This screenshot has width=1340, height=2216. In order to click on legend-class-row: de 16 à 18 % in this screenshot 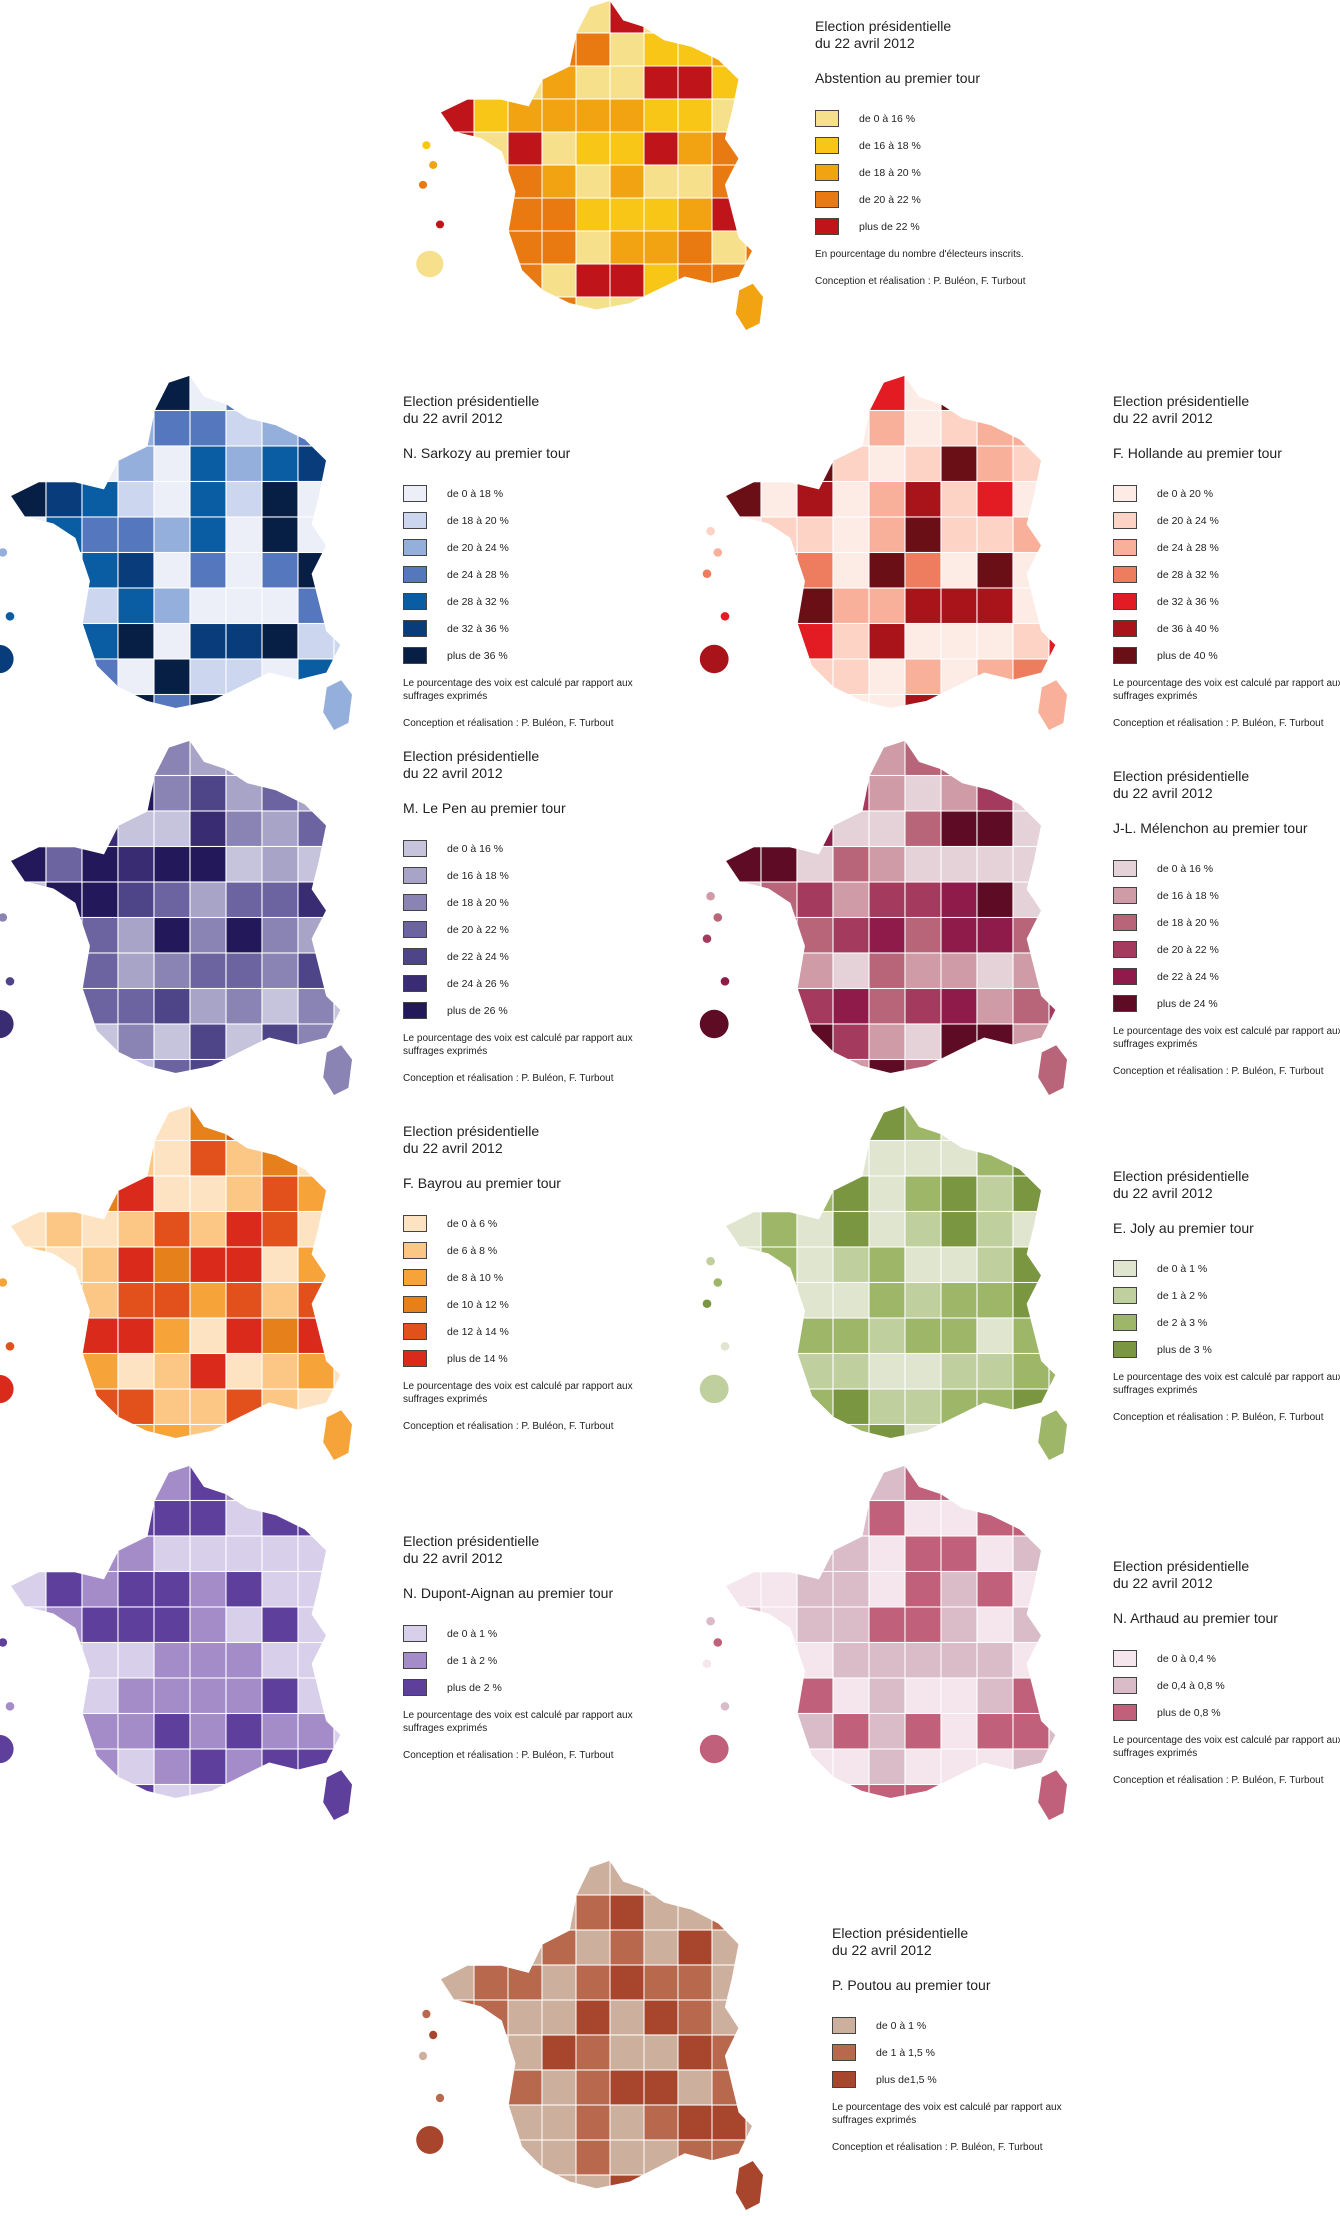, I will do `click(1226, 895)`.